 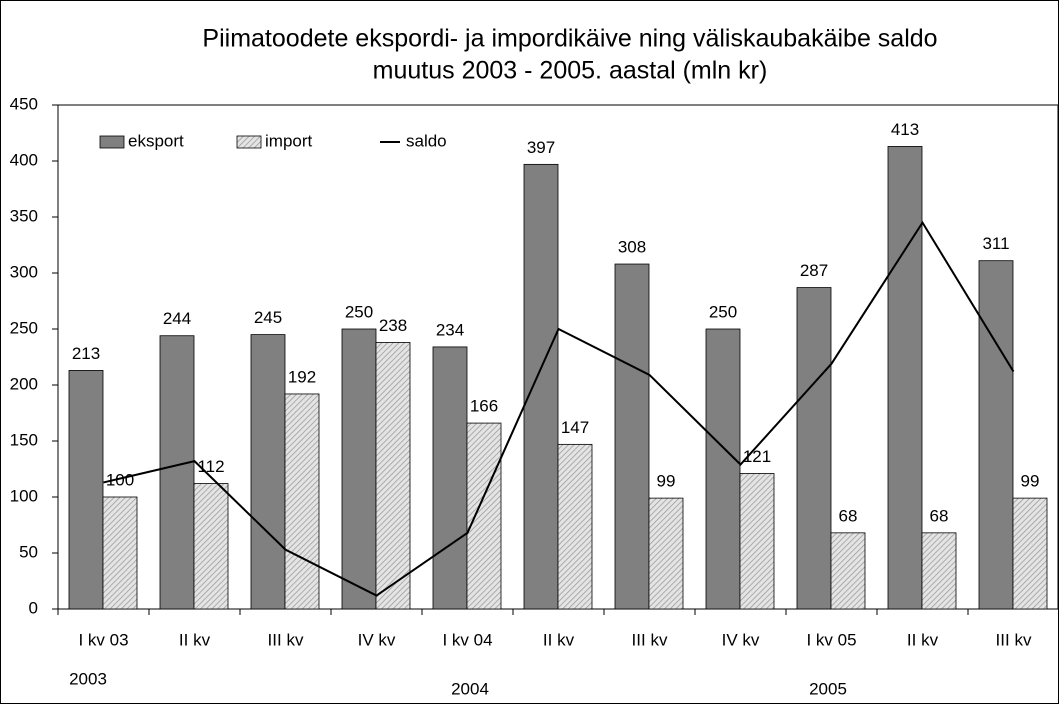 What do you see at coordinates (426, 140) in the screenshot?
I see `legend-label: saldo` at bounding box center [426, 140].